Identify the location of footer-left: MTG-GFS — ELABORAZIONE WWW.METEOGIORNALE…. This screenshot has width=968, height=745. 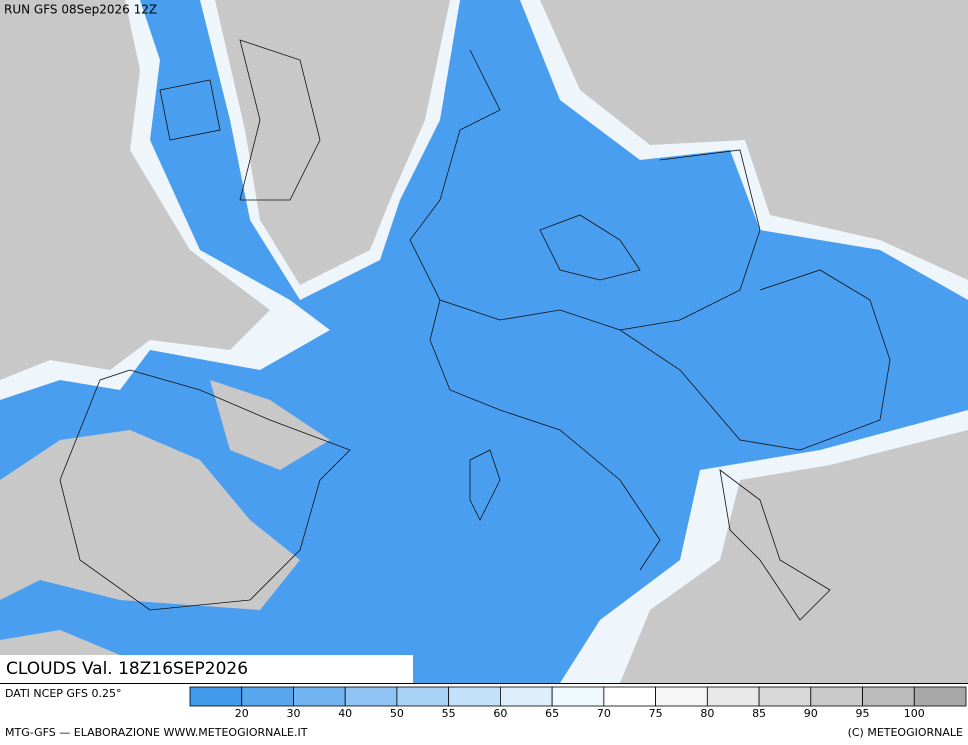
(156, 732).